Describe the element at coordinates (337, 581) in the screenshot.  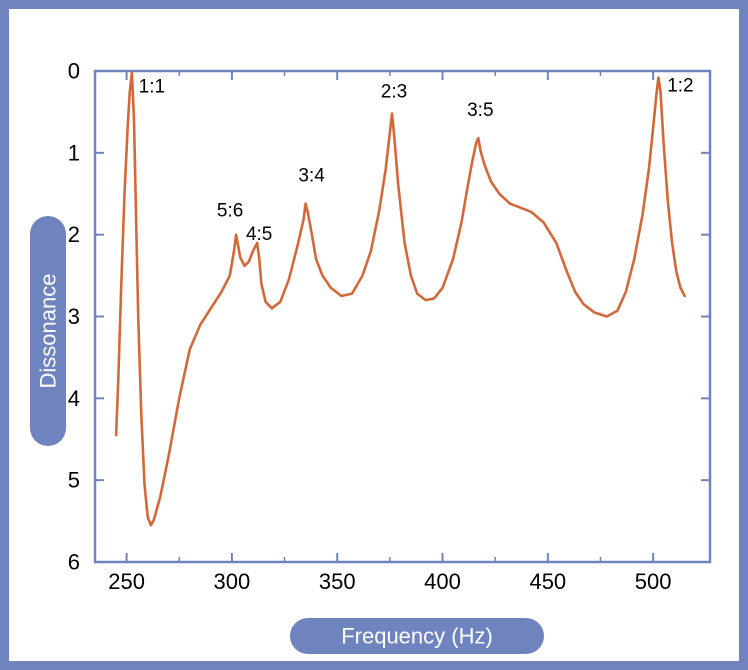
I see `x-tick-label: 350` at that location.